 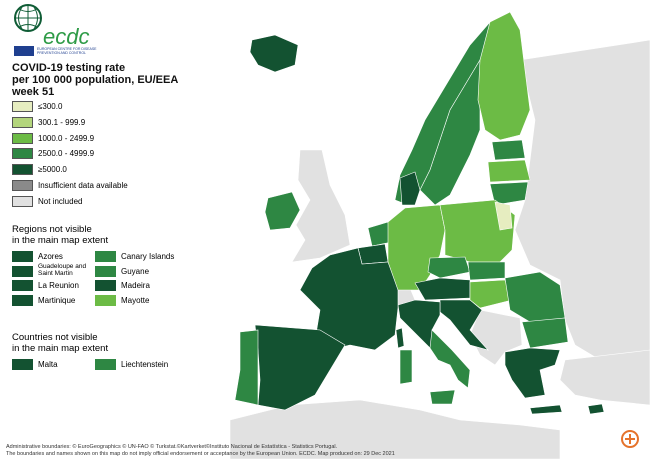 I want to click on belgium, so click(x=373, y=254).